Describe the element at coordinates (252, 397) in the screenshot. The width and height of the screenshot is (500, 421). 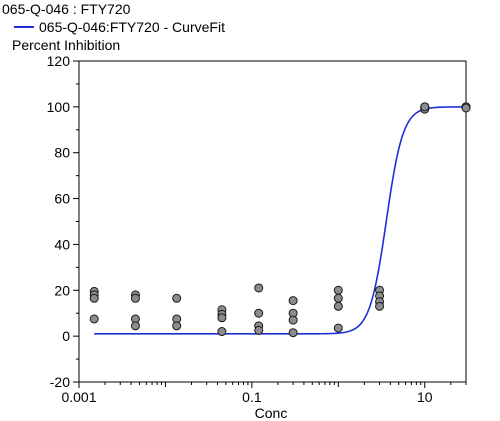
I see `x-tick-label: 0.1` at that location.